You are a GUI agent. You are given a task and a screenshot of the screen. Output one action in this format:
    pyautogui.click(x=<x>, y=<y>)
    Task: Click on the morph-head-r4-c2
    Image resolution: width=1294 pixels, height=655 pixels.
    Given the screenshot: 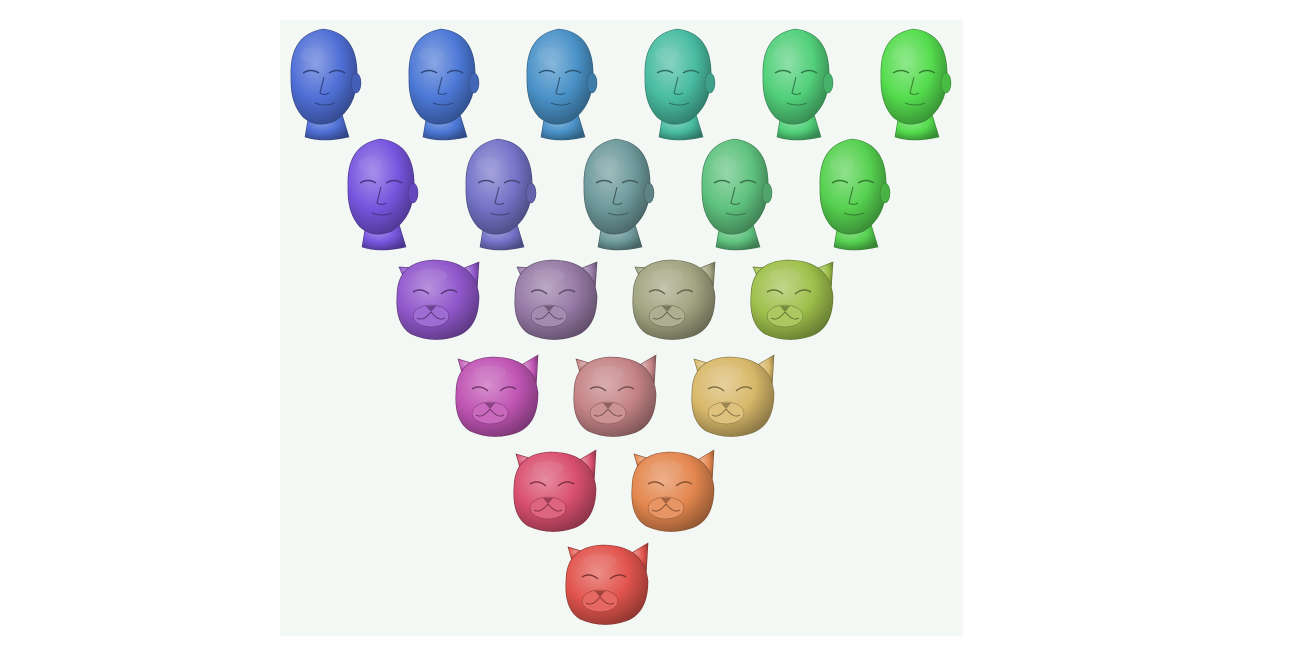 What is the action you would take?
    pyautogui.click(x=615, y=395)
    